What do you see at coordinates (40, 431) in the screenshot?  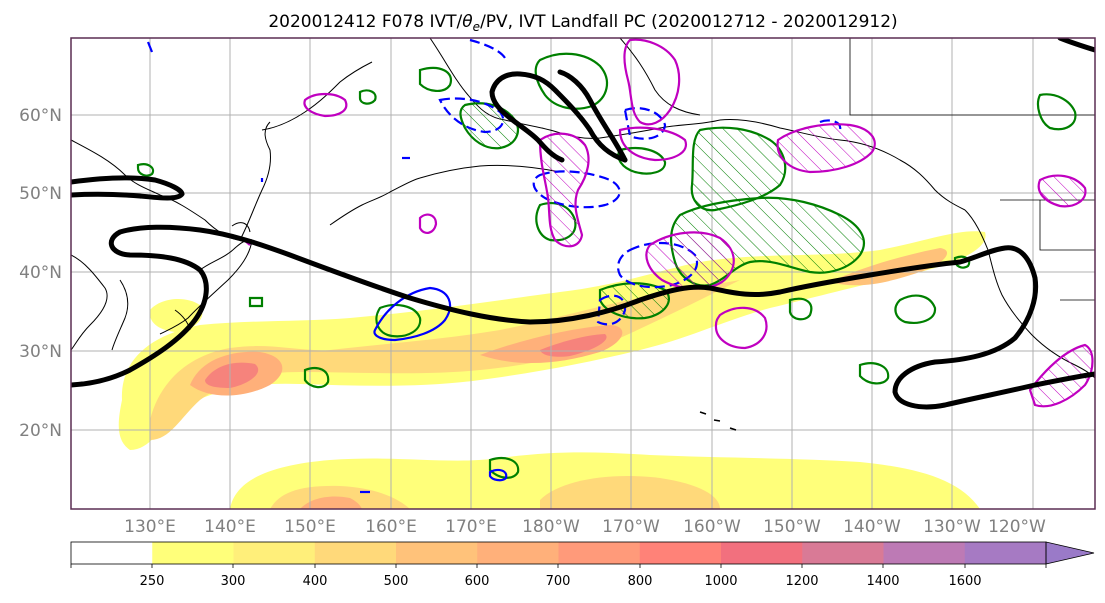 I see `lat-tick-label: 20°N` at bounding box center [40, 431].